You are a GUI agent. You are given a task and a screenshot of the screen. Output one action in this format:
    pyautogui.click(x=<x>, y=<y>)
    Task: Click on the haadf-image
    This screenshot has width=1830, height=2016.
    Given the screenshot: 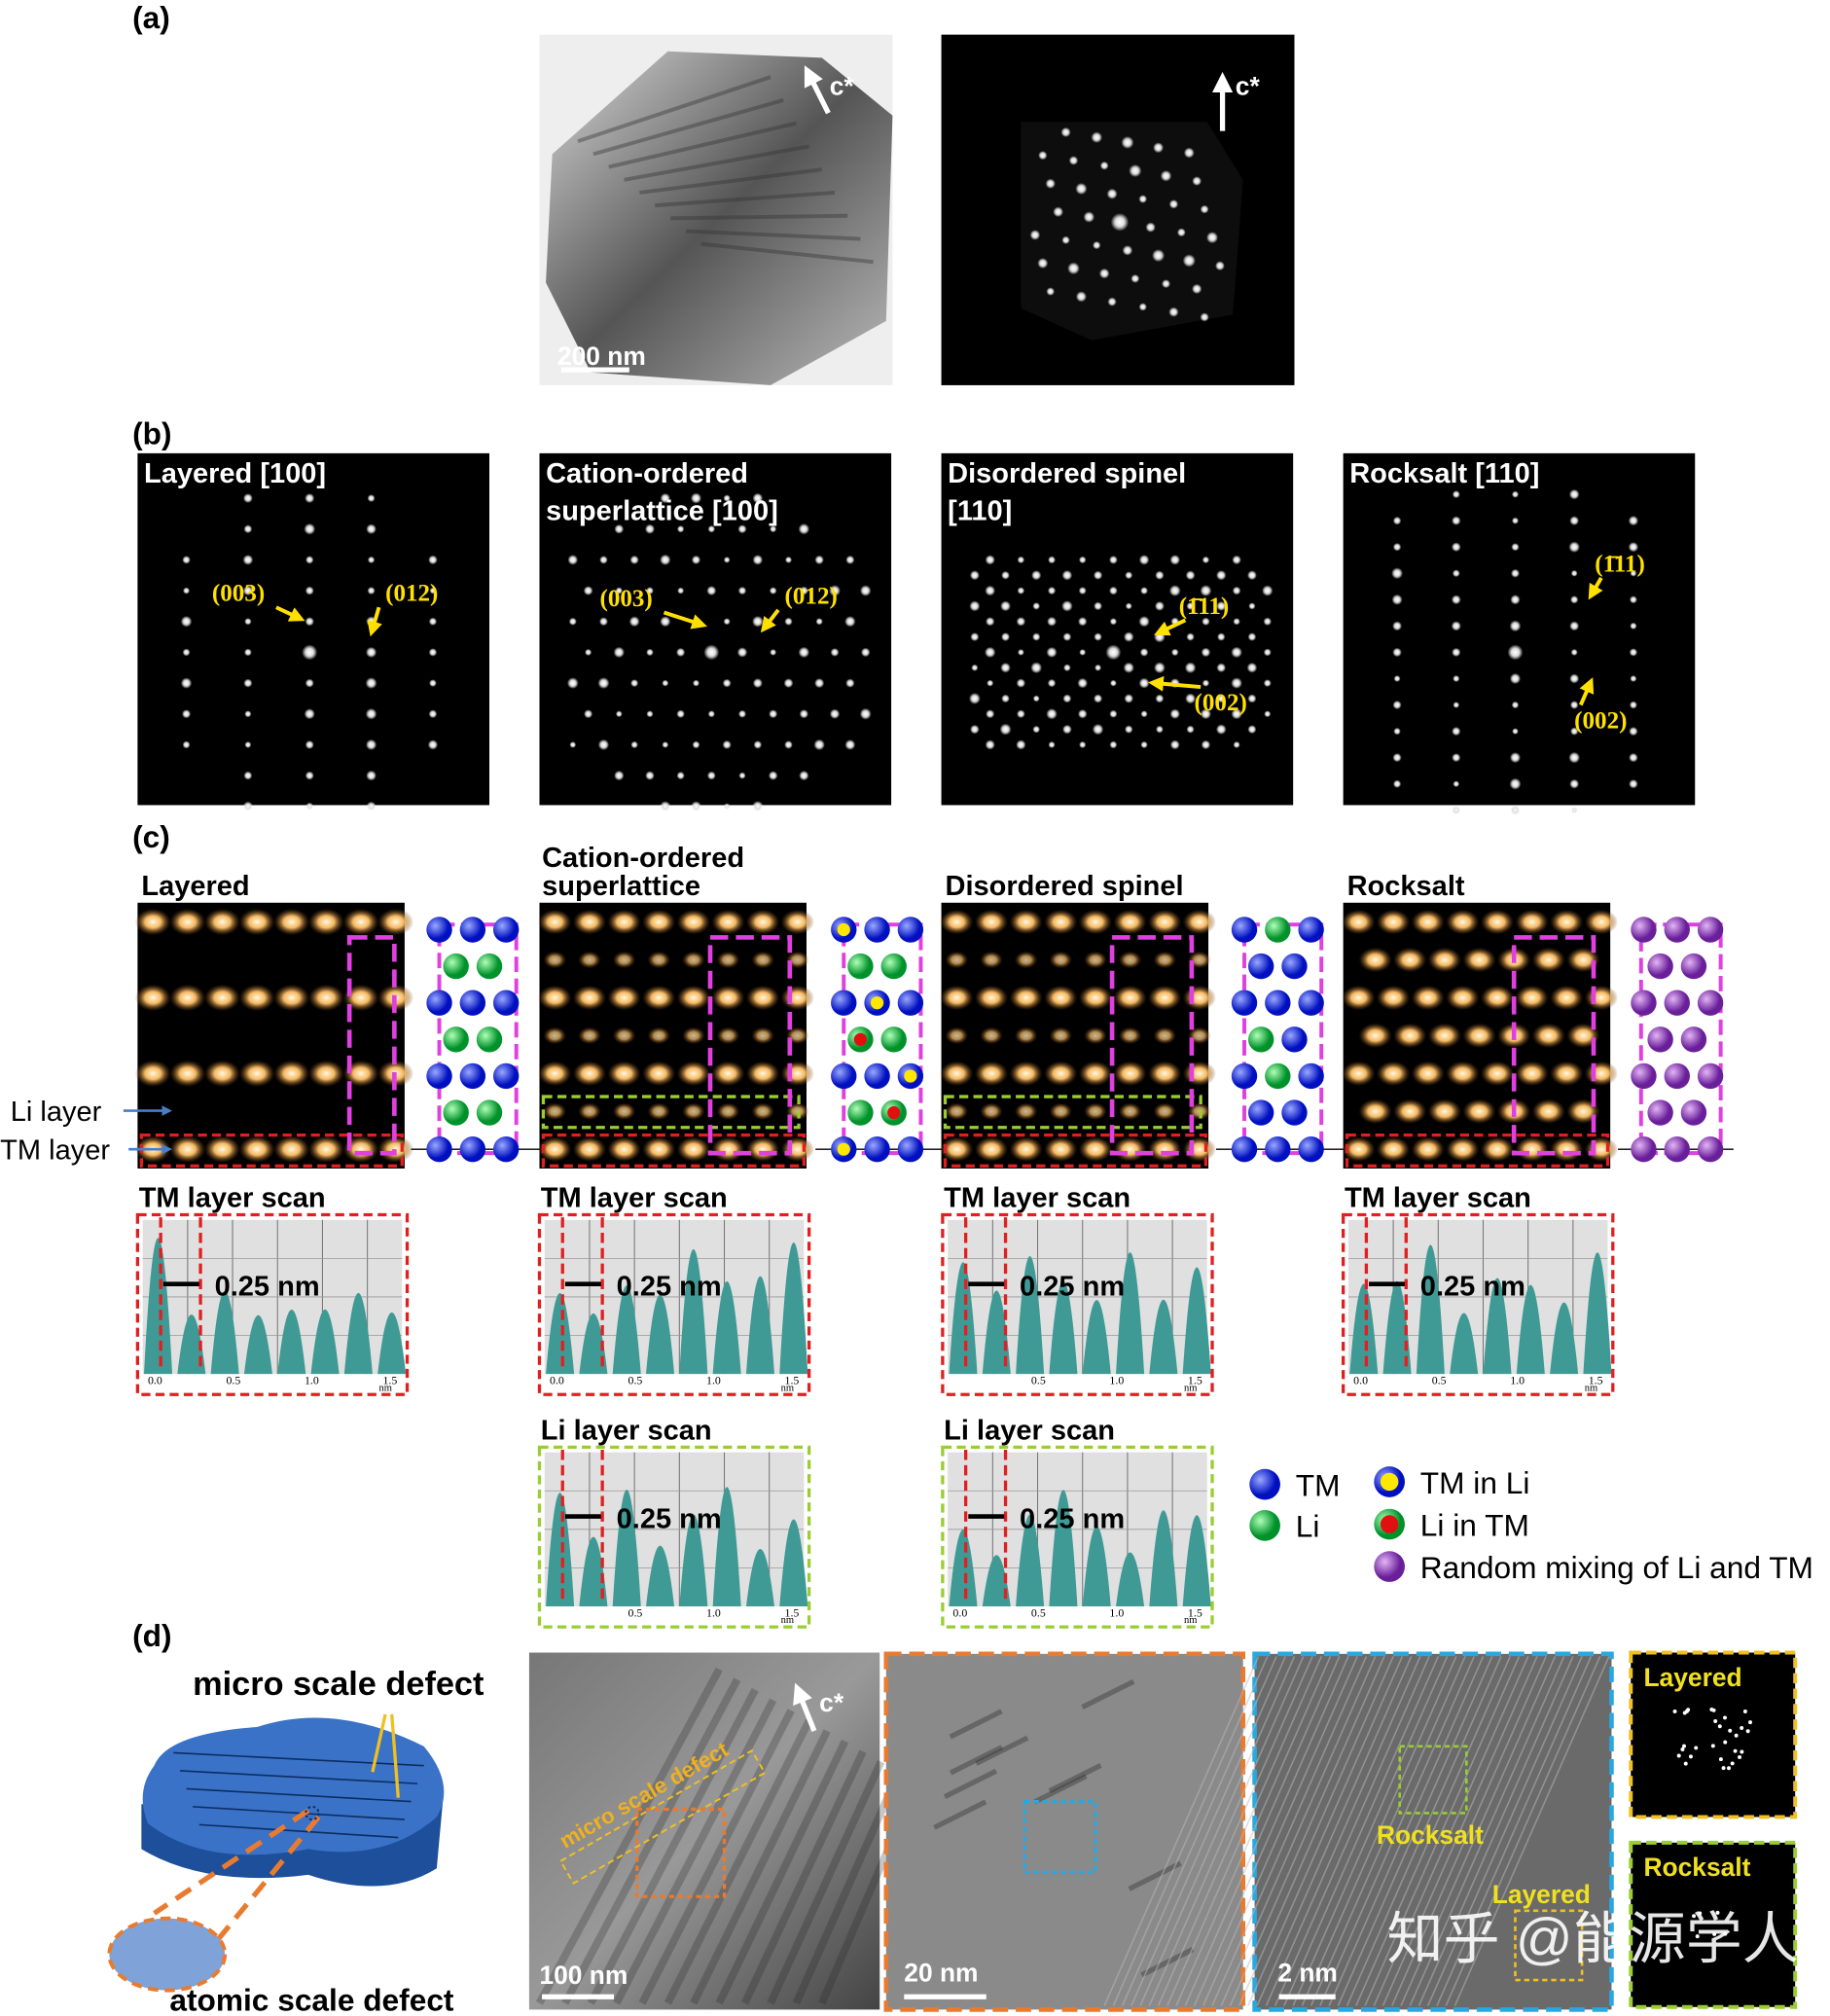 What is the action you would take?
    pyautogui.click(x=271, y=1035)
    